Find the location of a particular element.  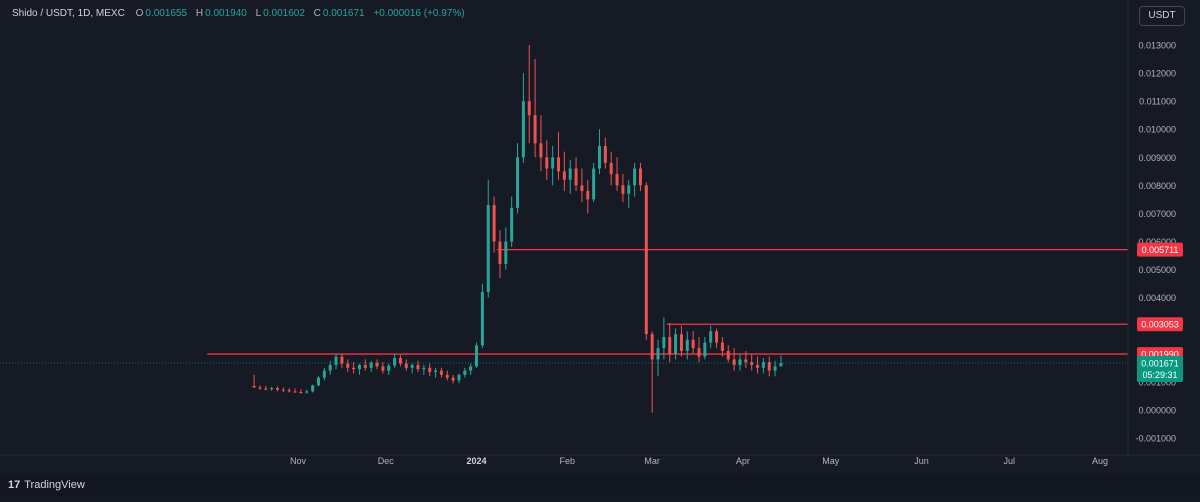

level-price-badge: 0.001990 is located at coordinates (1160, 355).